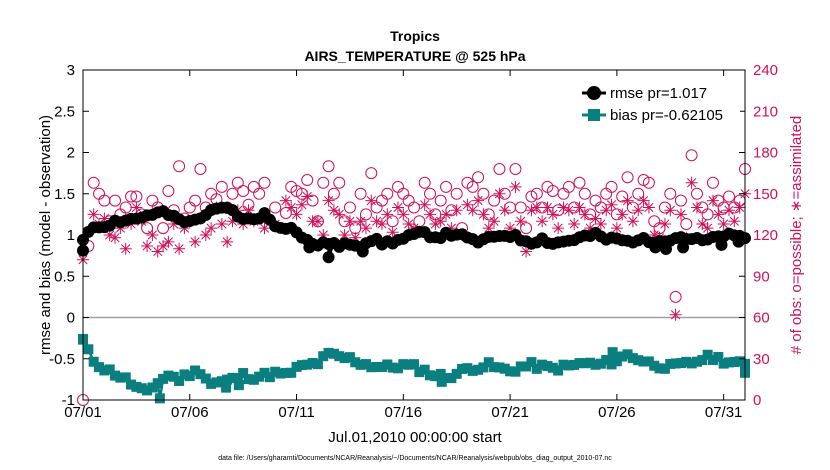 This screenshot has height=470, width=830. Describe the element at coordinates (765, 70) in the screenshot. I see `y-right-tick-label: 240` at that location.